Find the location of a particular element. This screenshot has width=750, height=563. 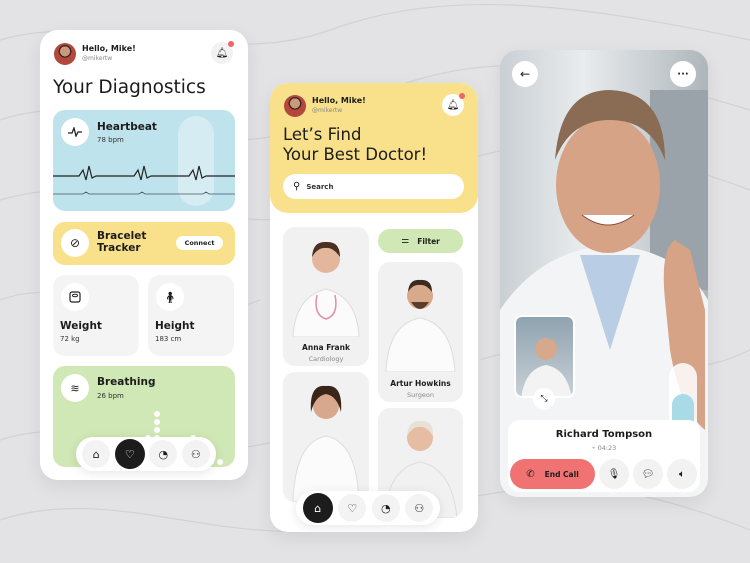

bracelet-icon: ⊘ is located at coordinates (75, 243).